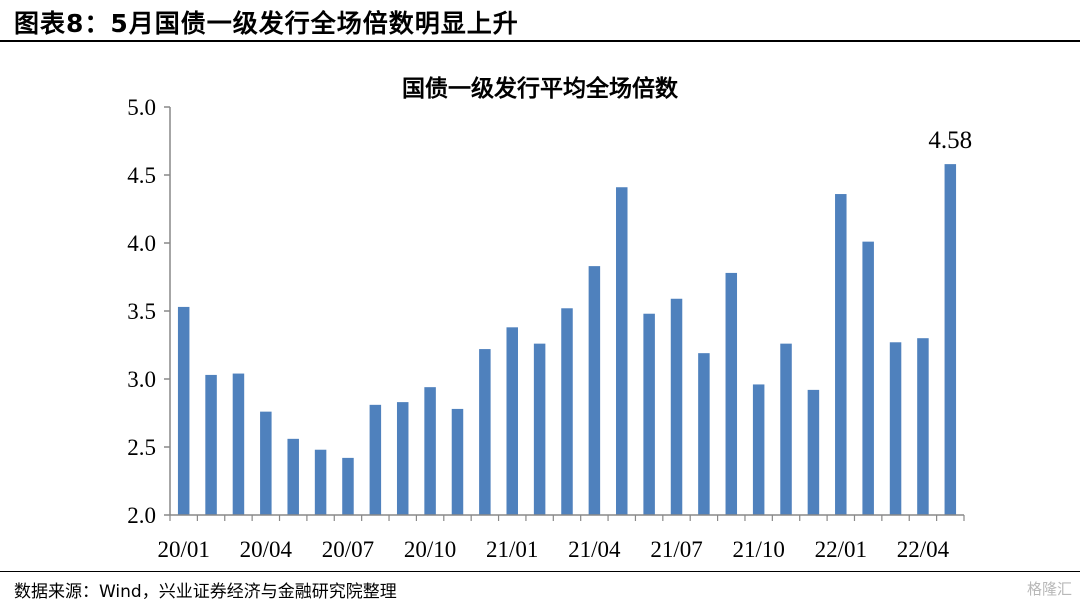  I want to click on x-tick-label: 20/01, so click(183, 549).